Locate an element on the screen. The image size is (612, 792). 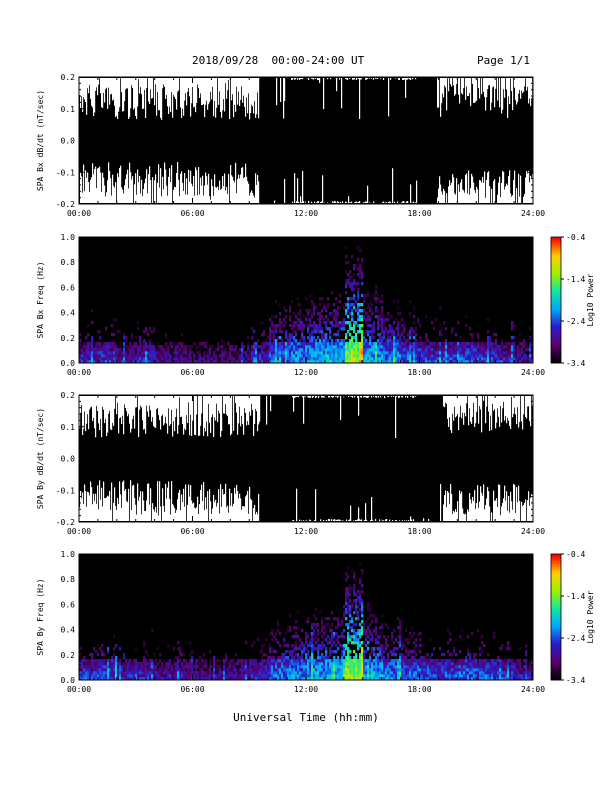
y-tick-label: -0.1 is located at coordinates (65, 490).